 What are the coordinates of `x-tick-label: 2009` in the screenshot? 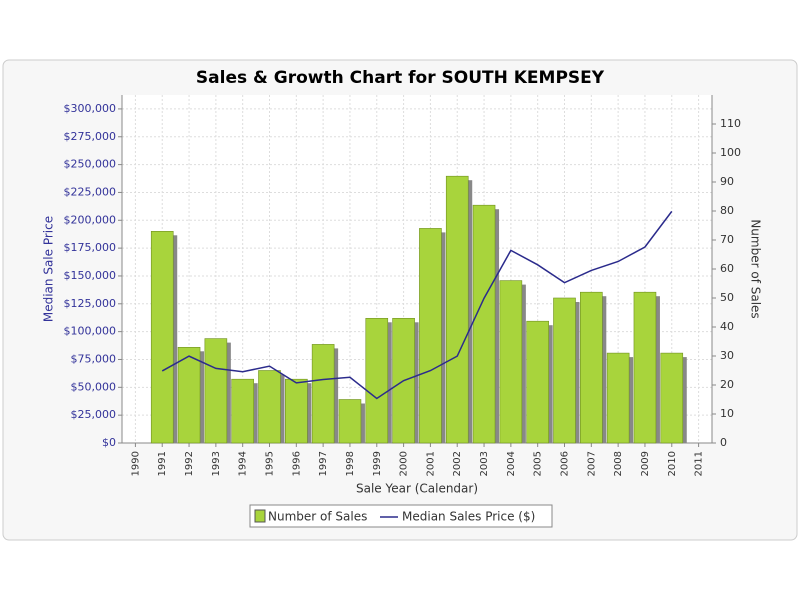 It's located at (645, 463).